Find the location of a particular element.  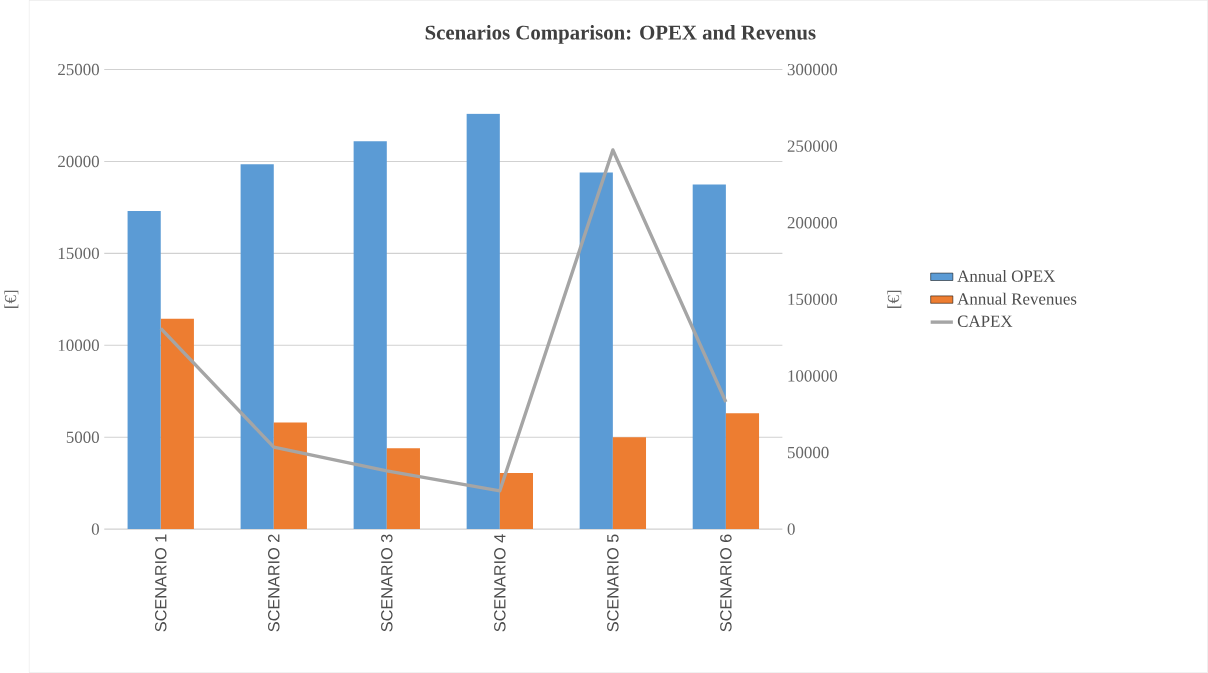

x-tick-label: SCENARIO 6 is located at coordinates (726, 583).